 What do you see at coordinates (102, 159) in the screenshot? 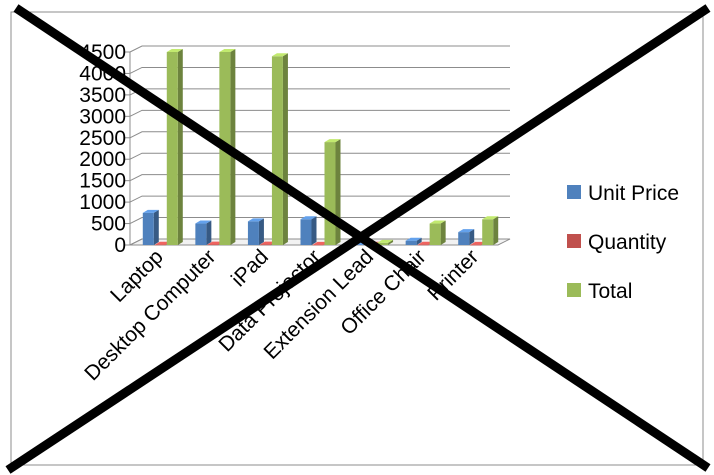
I see `y-tick-label: 2000` at bounding box center [102, 159].